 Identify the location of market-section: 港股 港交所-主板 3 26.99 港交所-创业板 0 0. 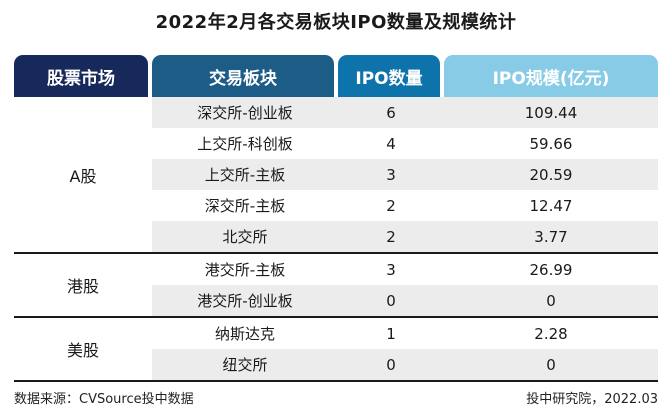
(336, 286).